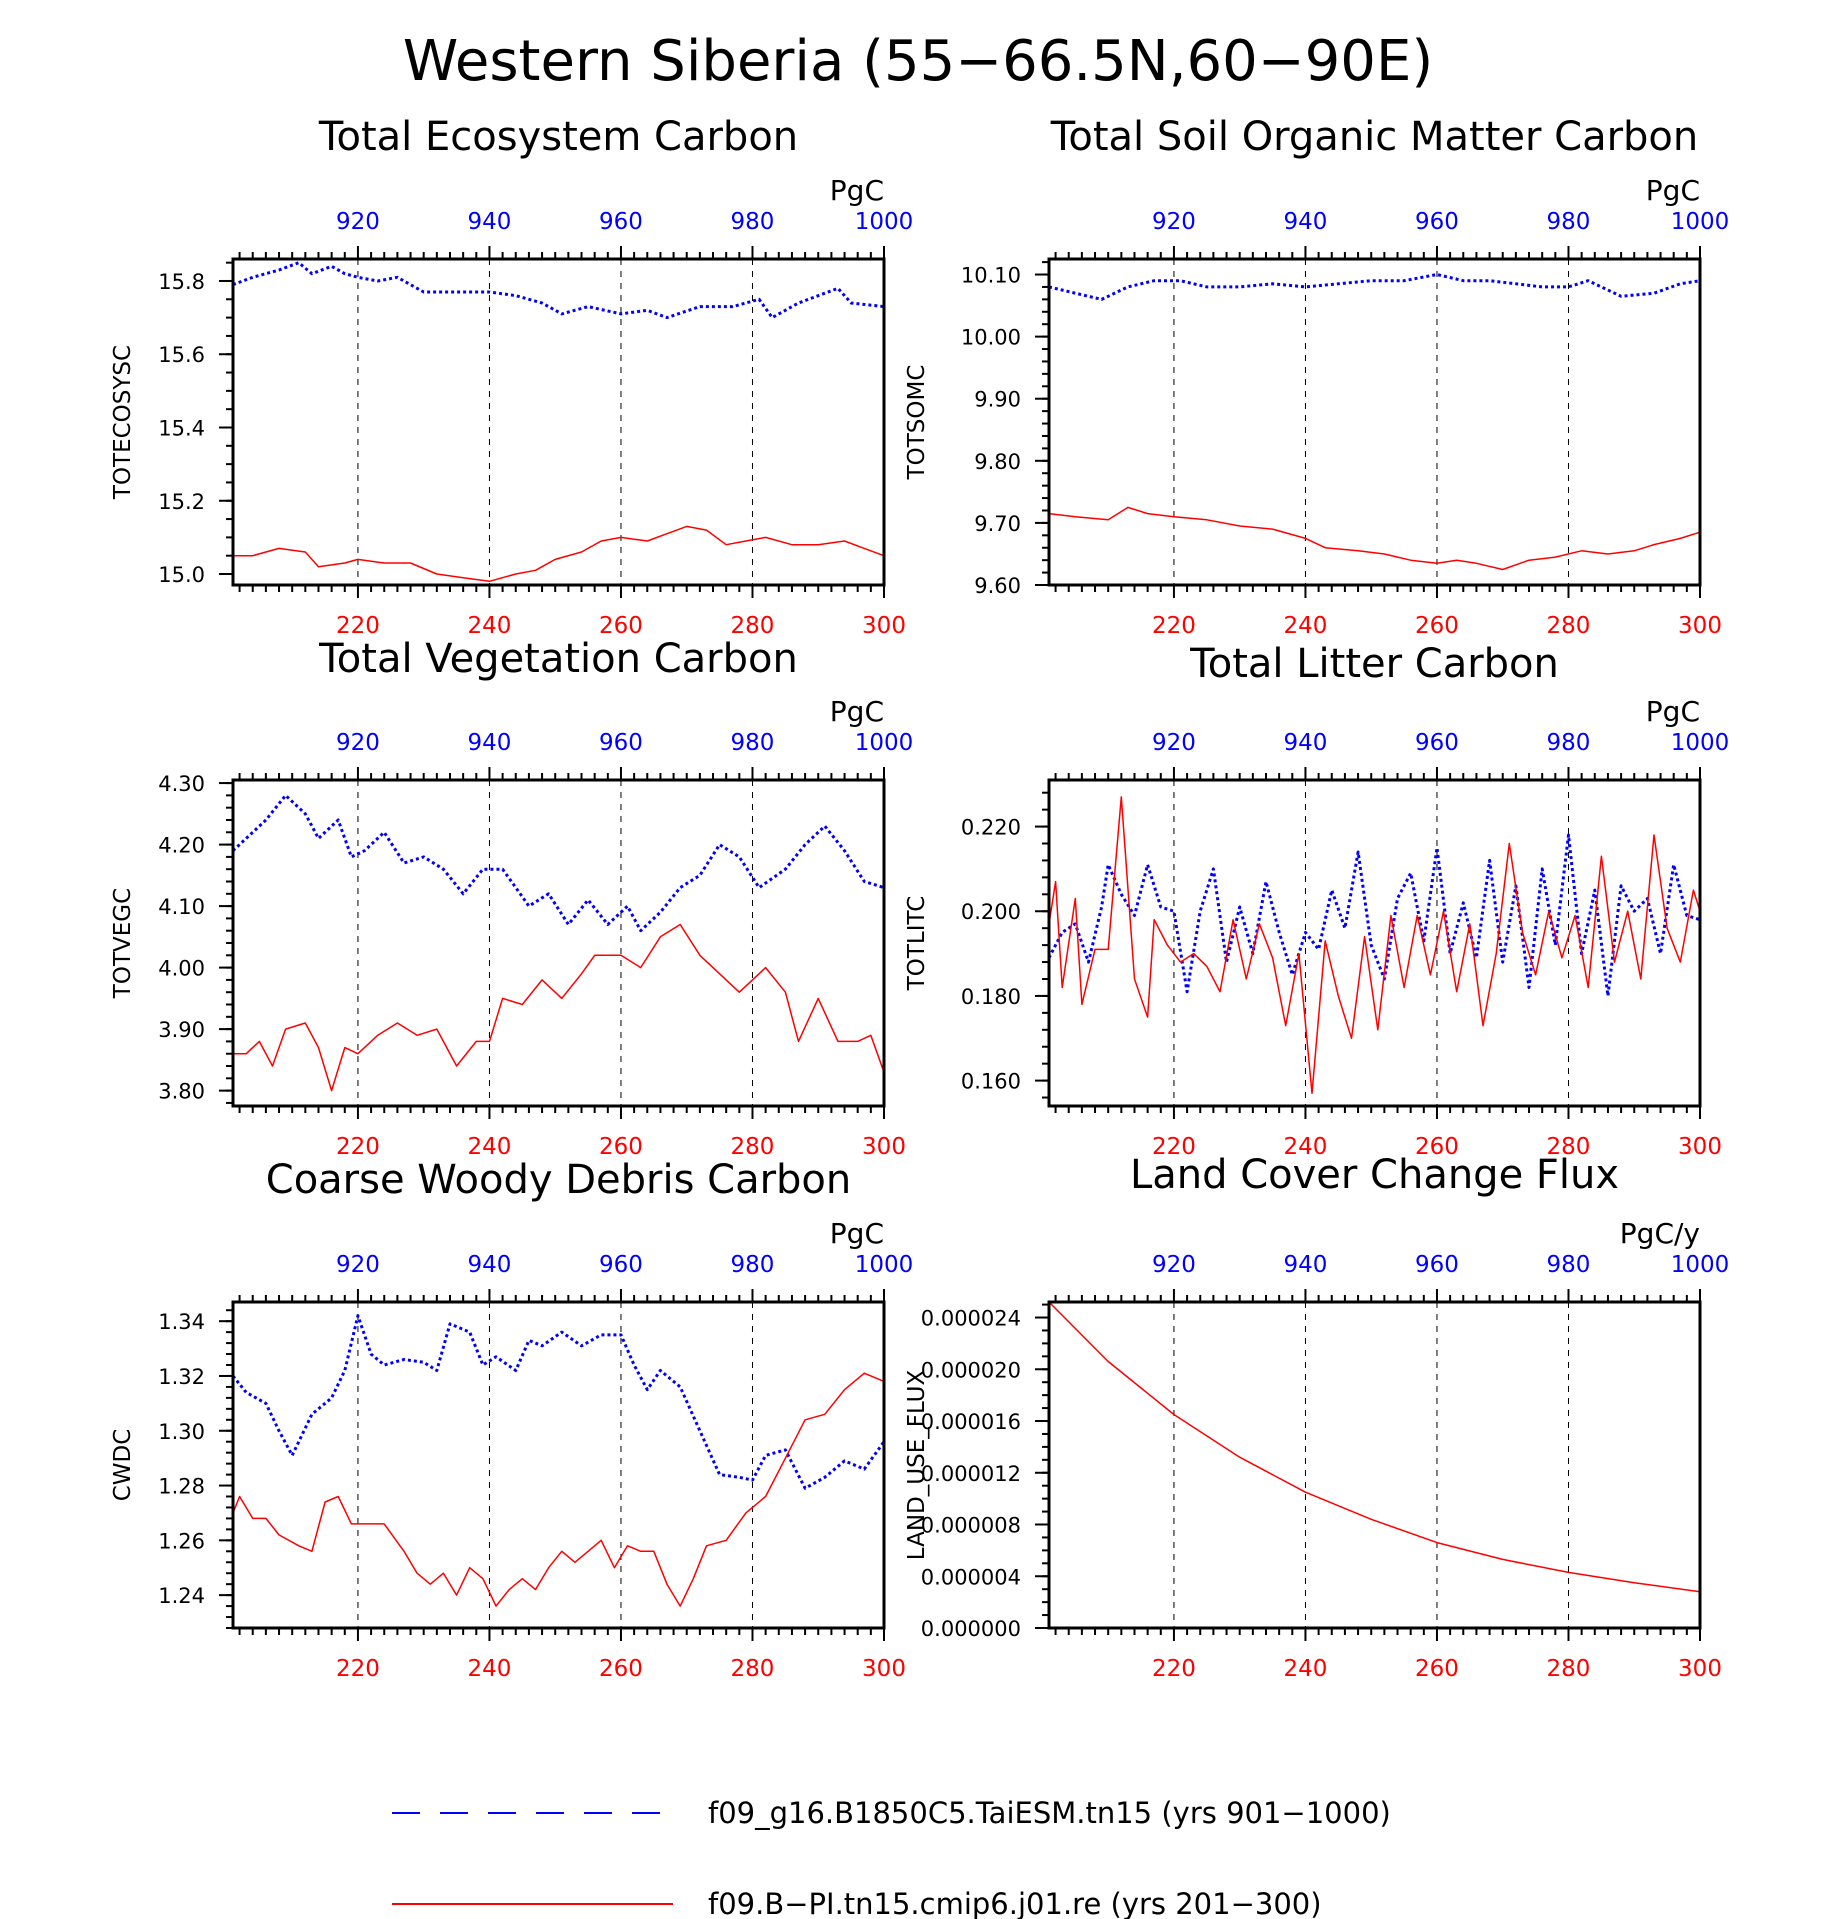 The image size is (1836, 1919). Describe the element at coordinates (1306, 1147) in the screenshot. I see `chart-total-litter-xlabel-bottom: 240` at that location.